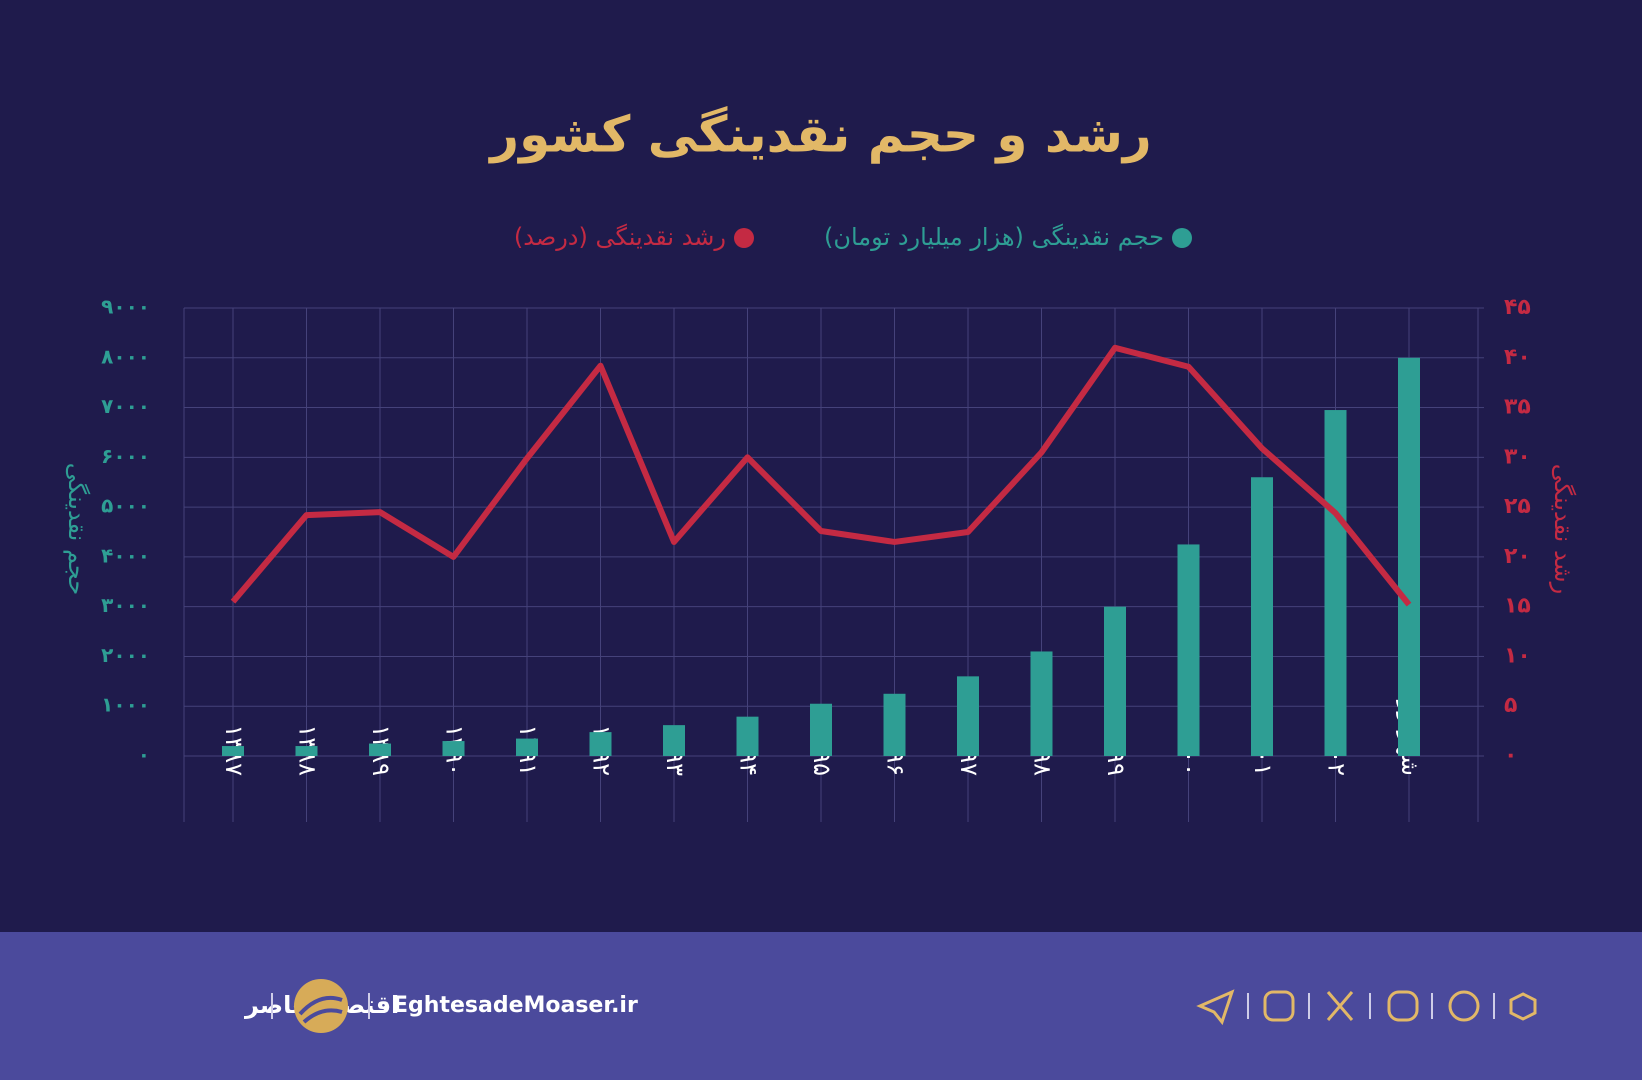 The height and width of the screenshot is (1080, 1642). I want to click on y2-tick-label: ۲۵, so click(1517, 506).